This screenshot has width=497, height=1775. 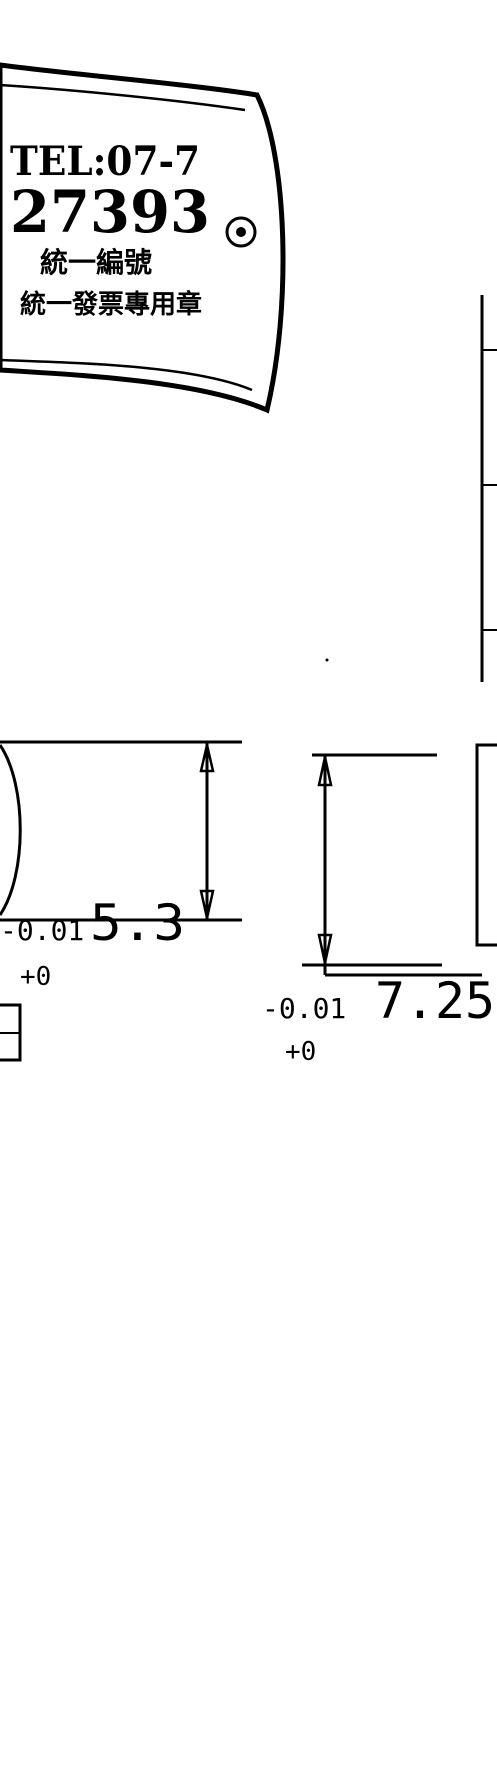 I want to click on dim-left-lower: +0, so click(x=35, y=977).